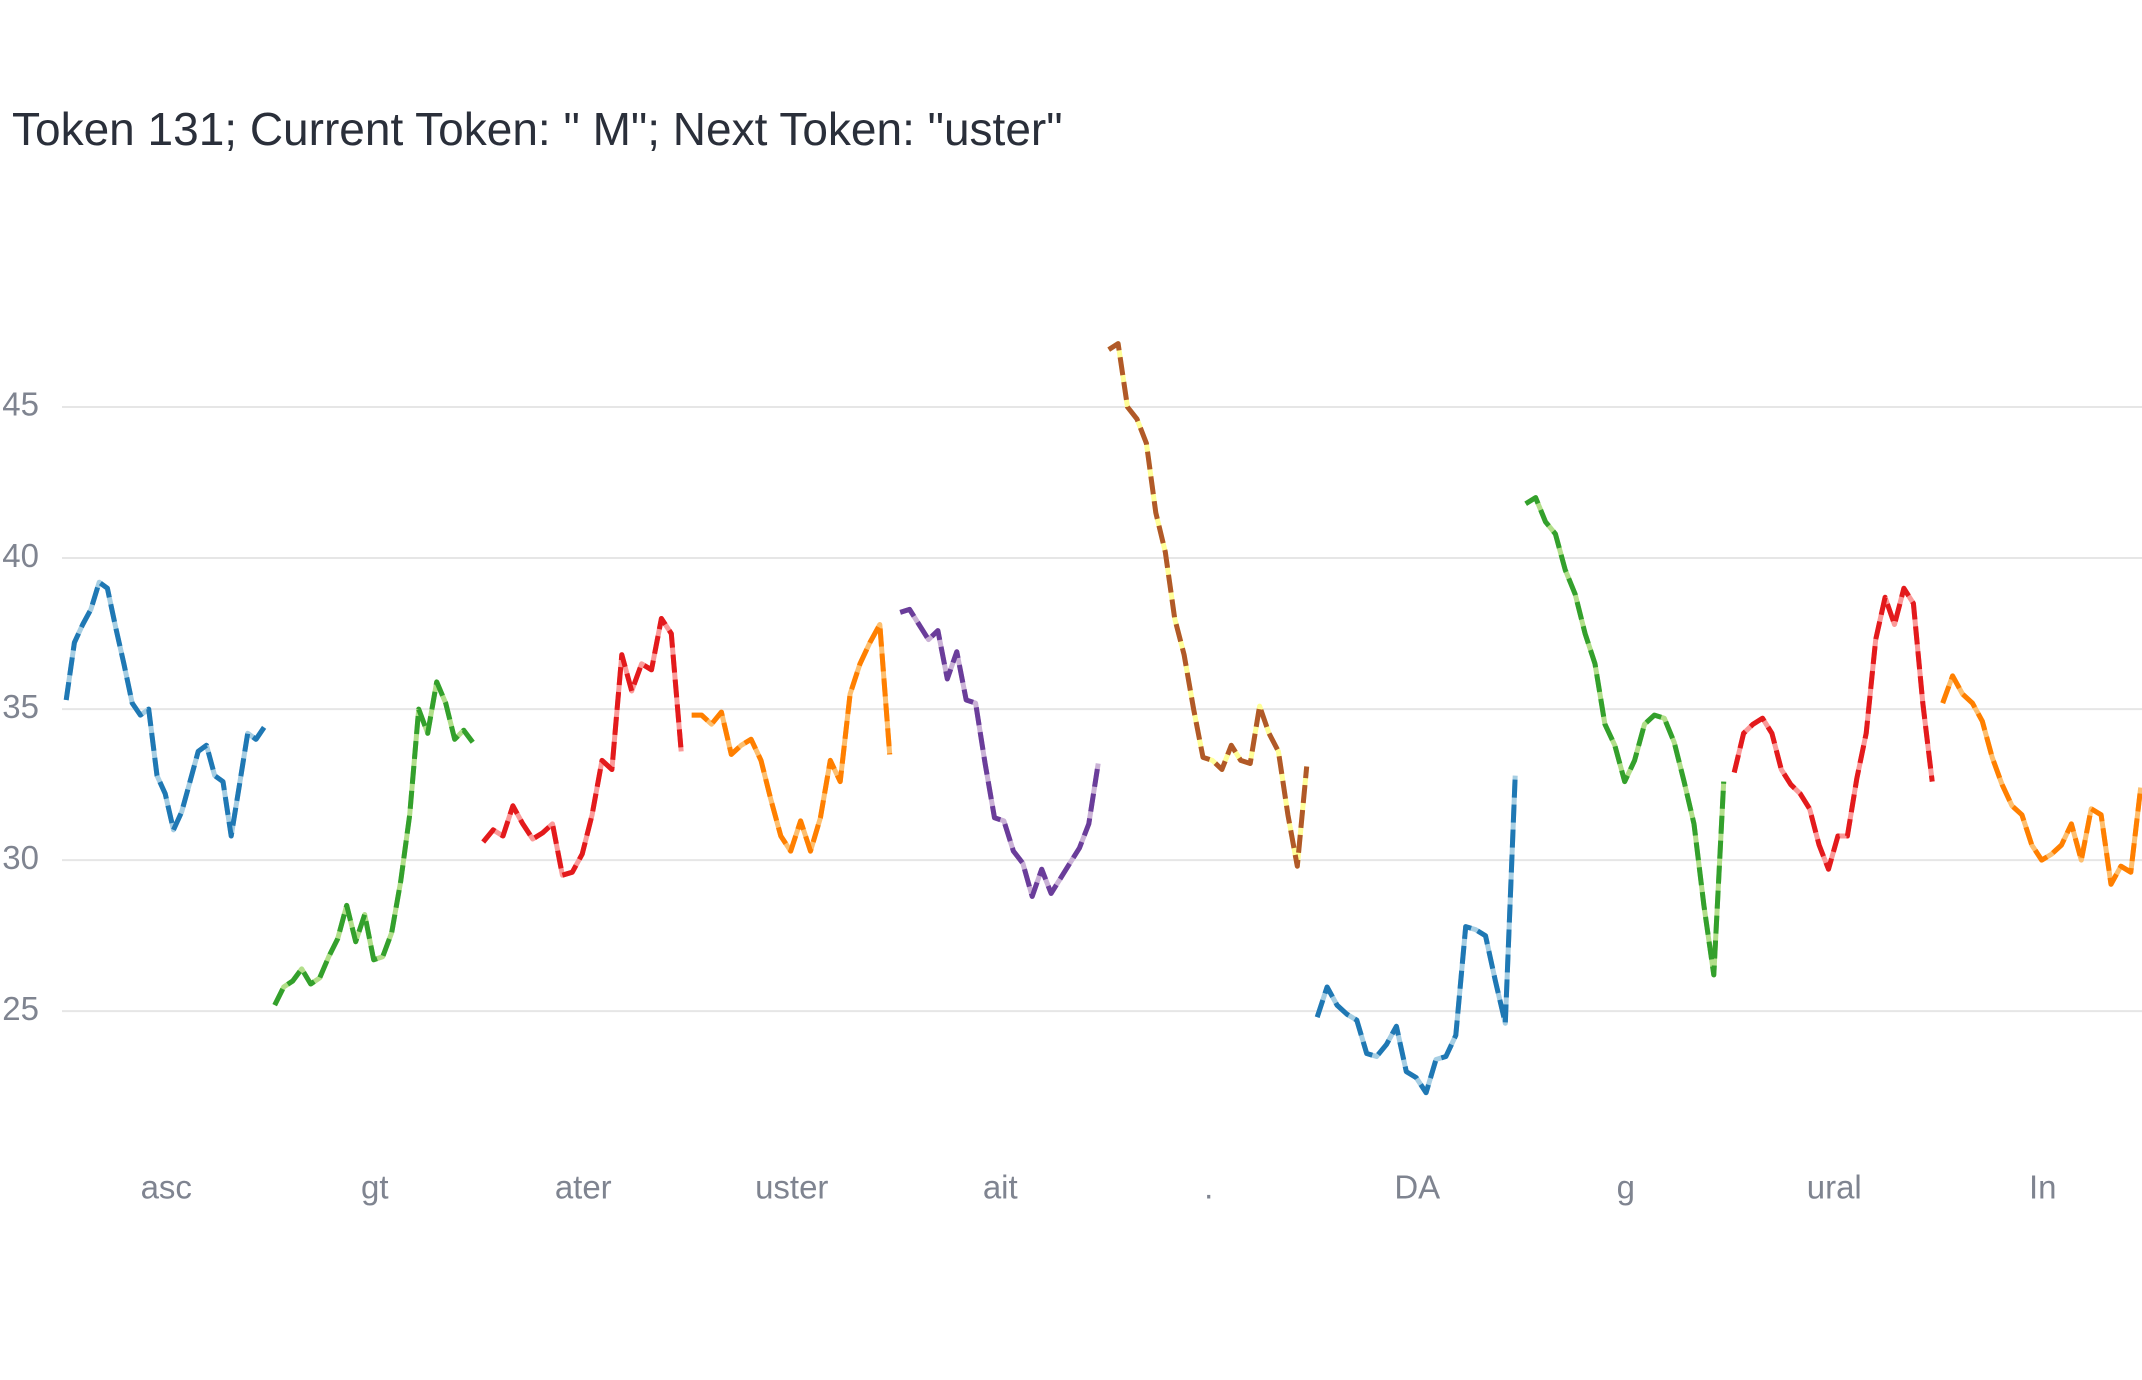  Describe the element at coordinates (583, 1187) in the screenshot. I see `x-tick-label: ater` at that location.